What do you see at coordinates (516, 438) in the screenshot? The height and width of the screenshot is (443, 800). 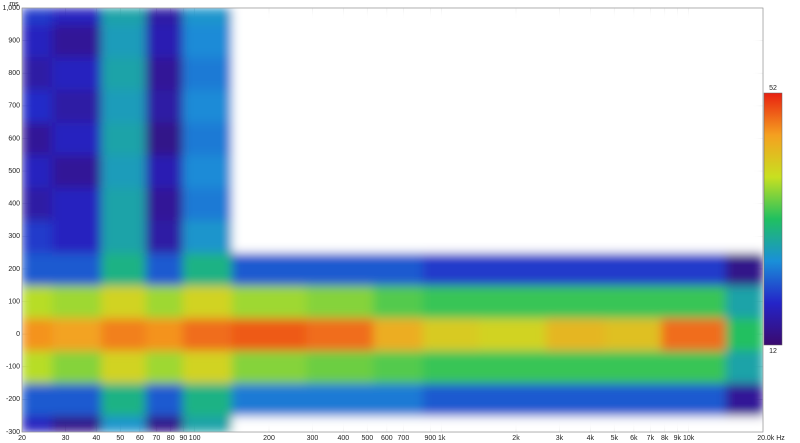 I see `x-tick-label: 2k` at bounding box center [516, 438].